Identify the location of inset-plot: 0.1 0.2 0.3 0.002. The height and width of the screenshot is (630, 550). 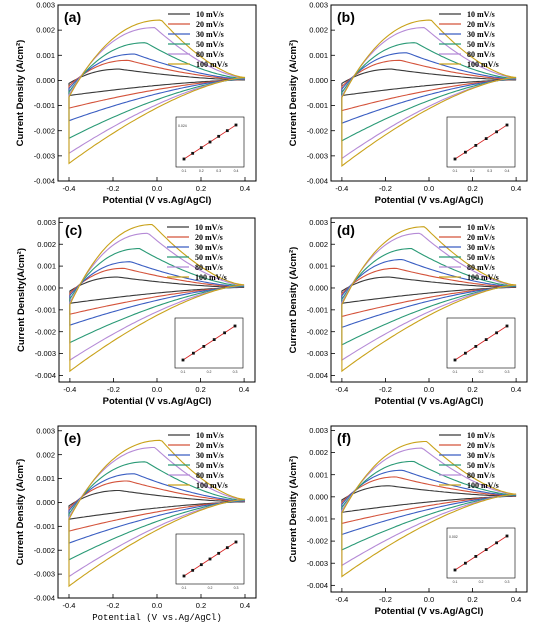
(481, 555).